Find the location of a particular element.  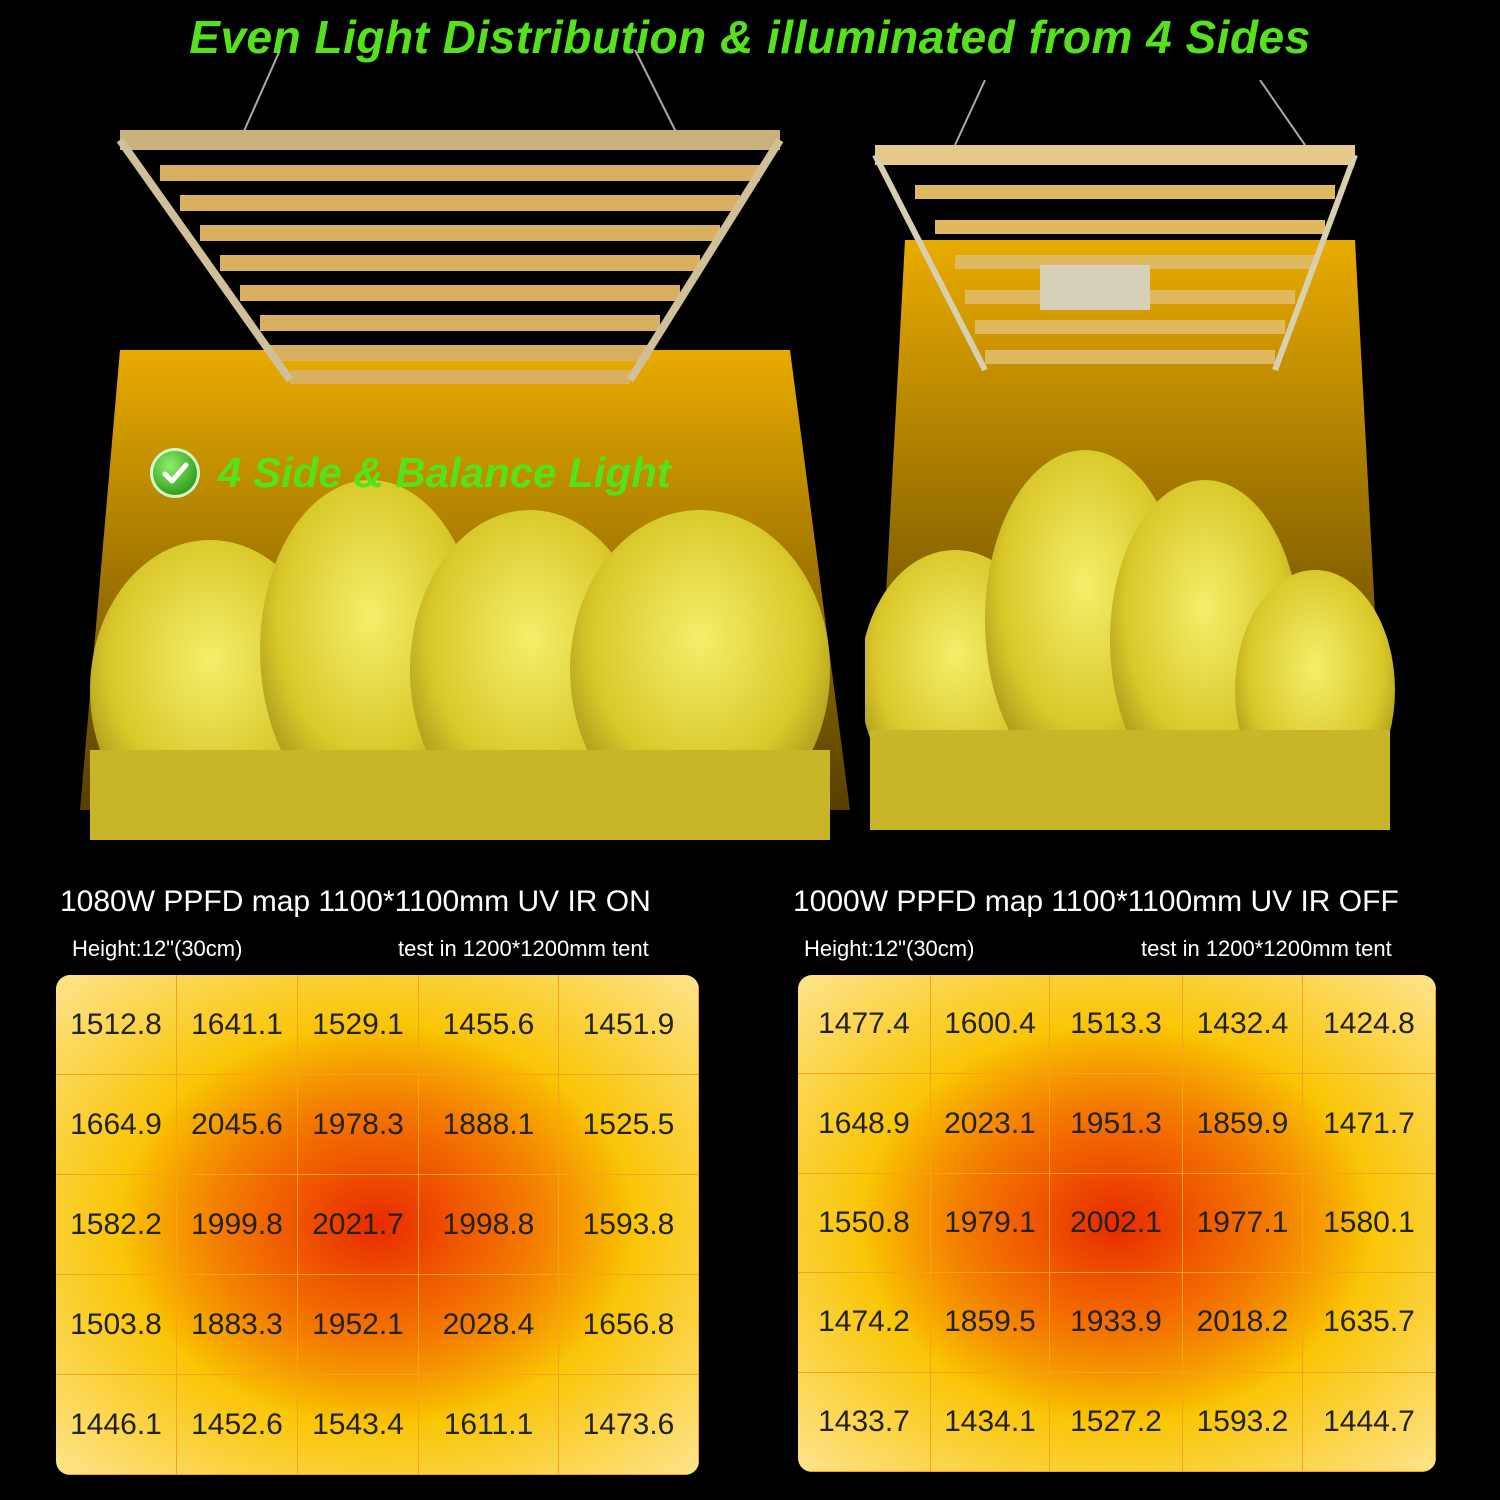

ppfd-cell: 1513.3 is located at coordinates (1116, 1025).